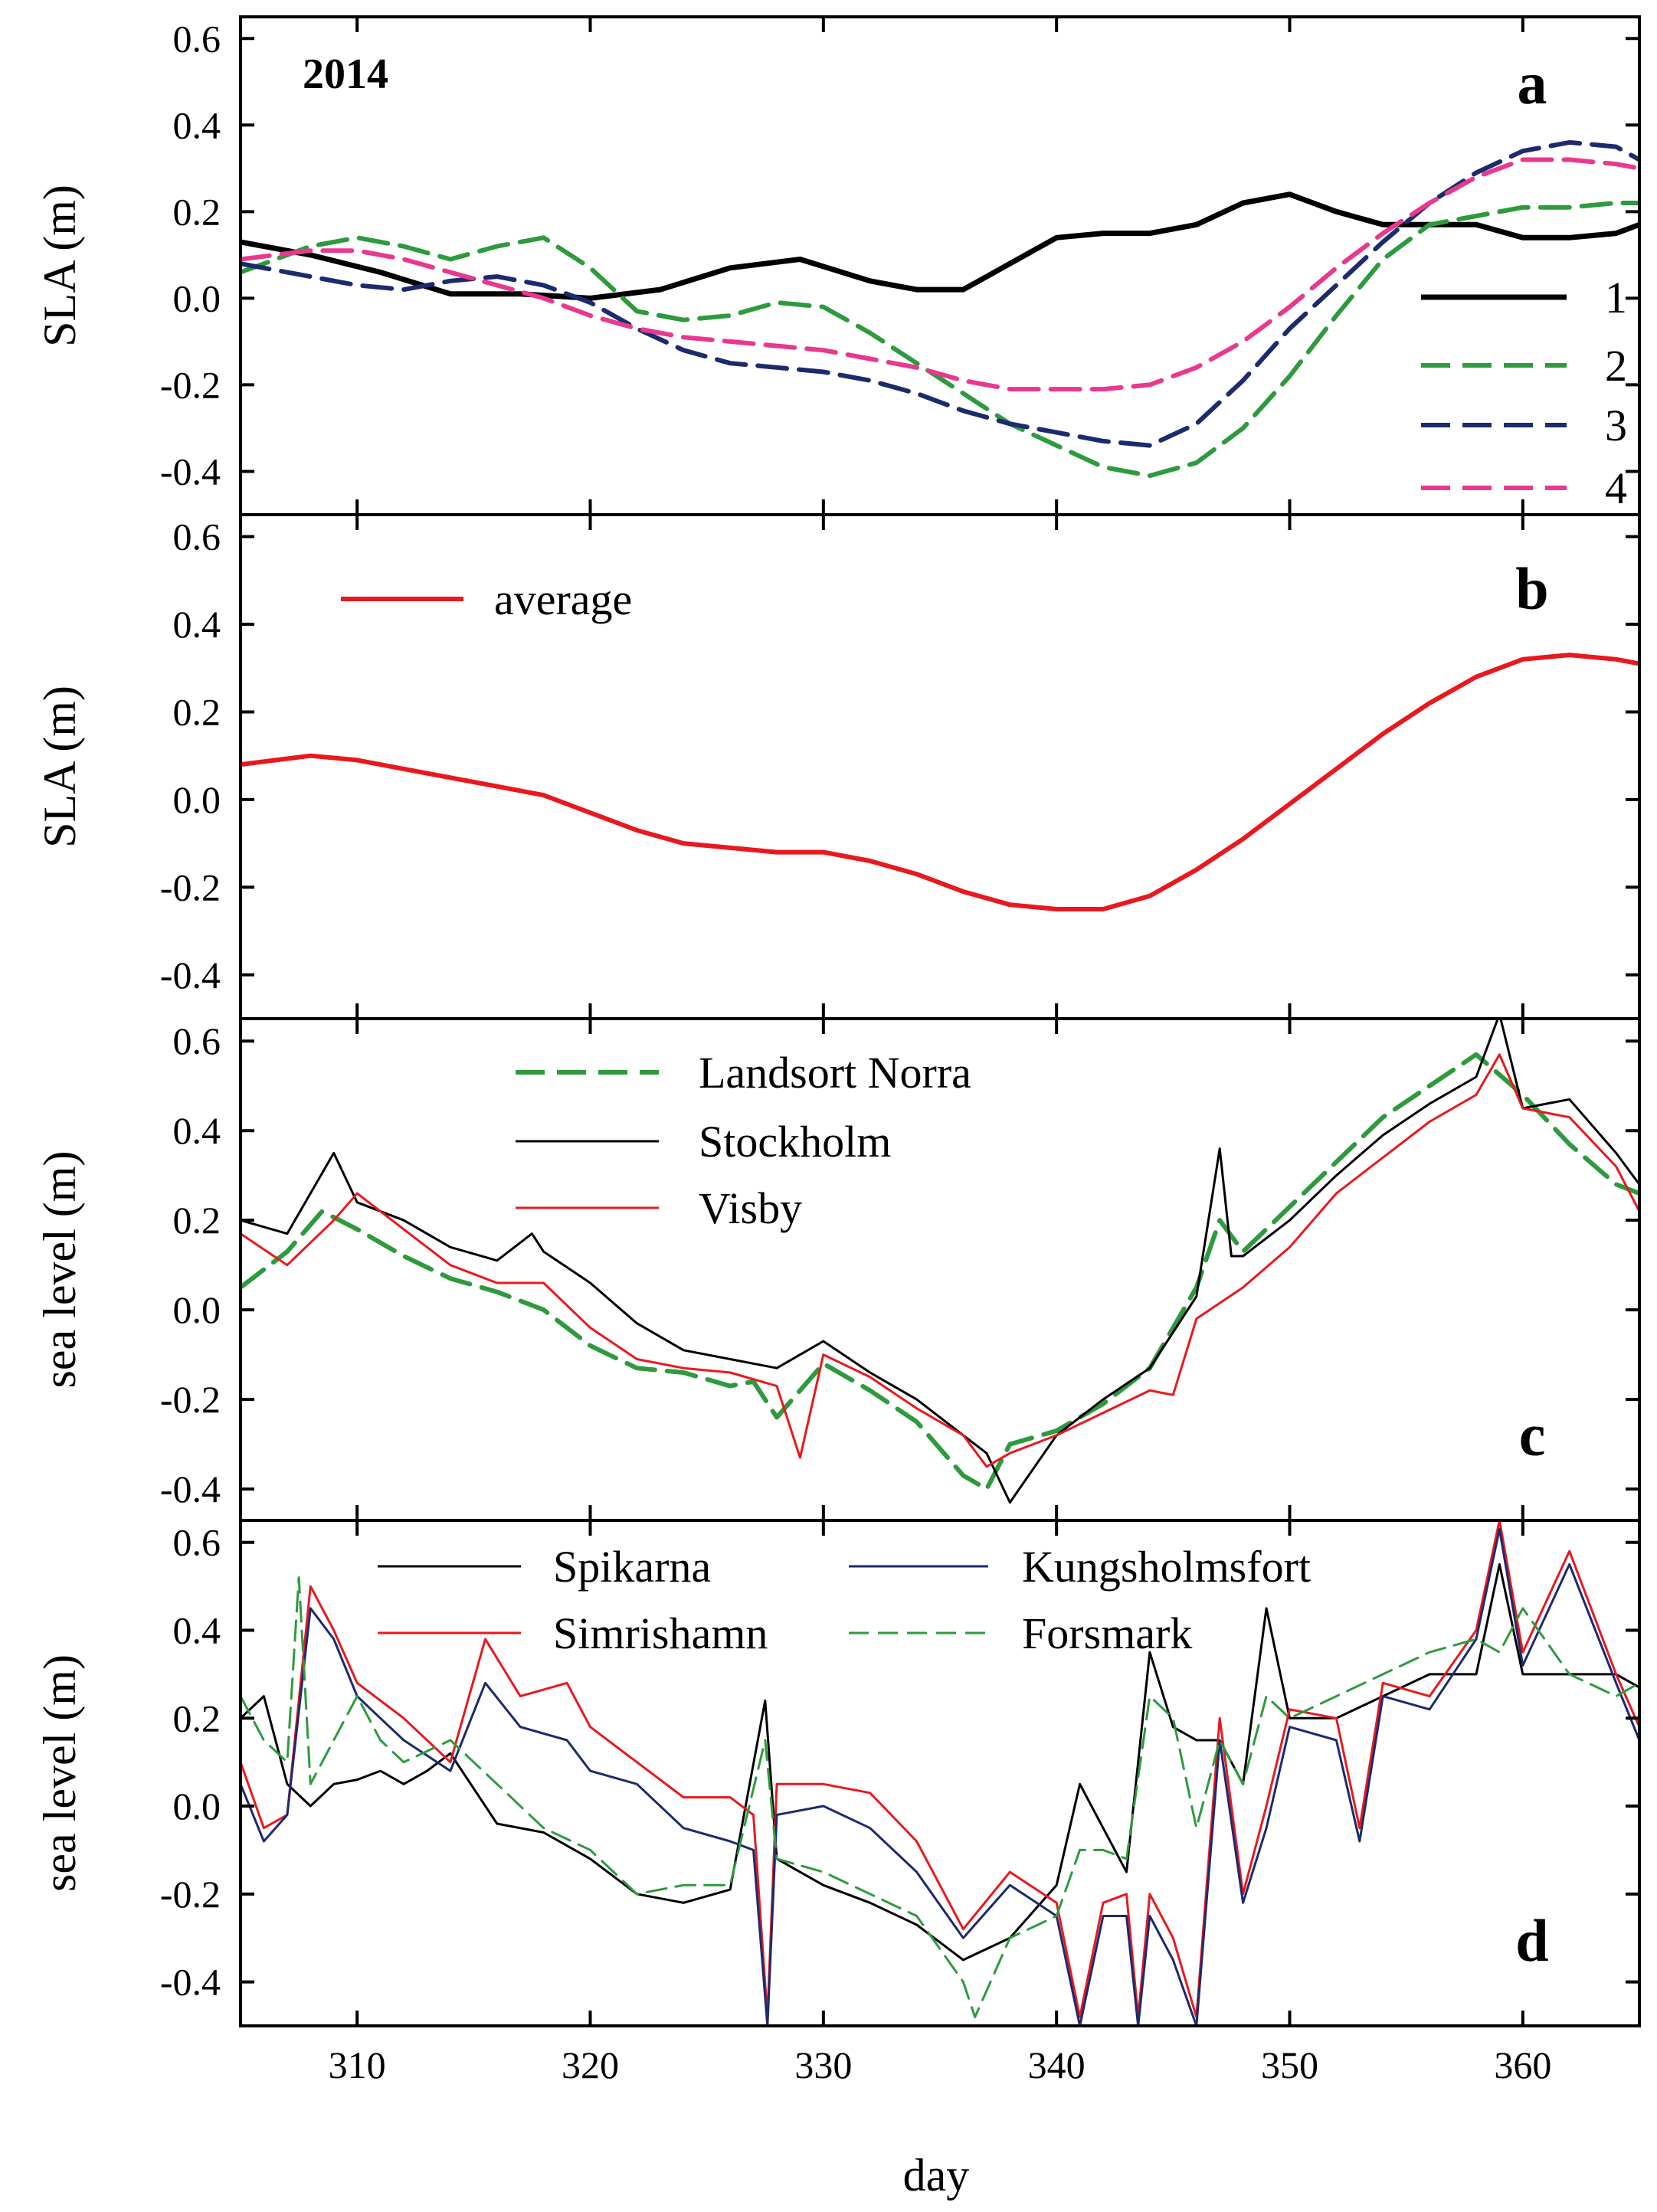  What do you see at coordinates (59, 1270) in the screenshot?
I see `y-axis-title-c: sea level (m)` at bounding box center [59, 1270].